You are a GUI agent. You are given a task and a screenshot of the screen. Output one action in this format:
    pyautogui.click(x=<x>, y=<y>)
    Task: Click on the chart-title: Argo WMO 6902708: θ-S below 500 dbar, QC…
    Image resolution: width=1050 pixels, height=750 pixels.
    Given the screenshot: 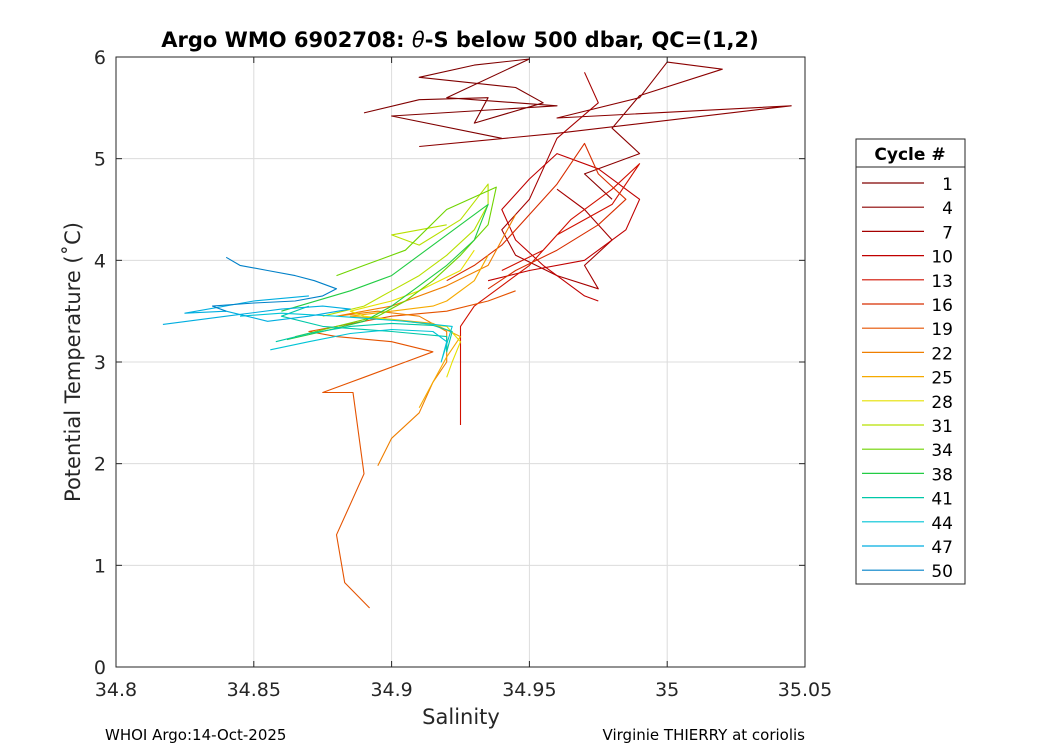 What is the action you would take?
    pyautogui.click(x=459, y=40)
    